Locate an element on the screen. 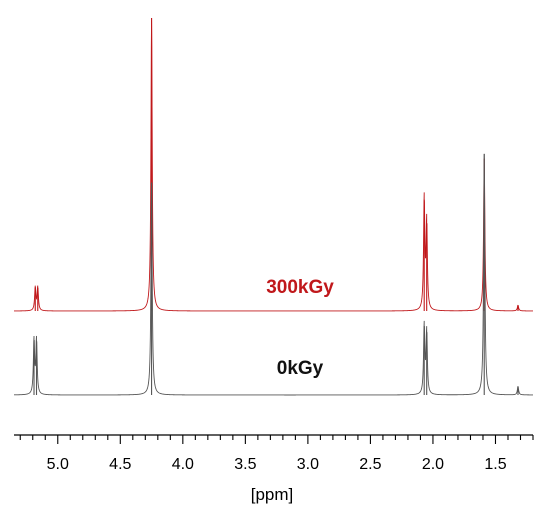 Image resolution: width=550 pixels, height=516 pixels. x-tick-label: 3.5 is located at coordinates (245, 464).